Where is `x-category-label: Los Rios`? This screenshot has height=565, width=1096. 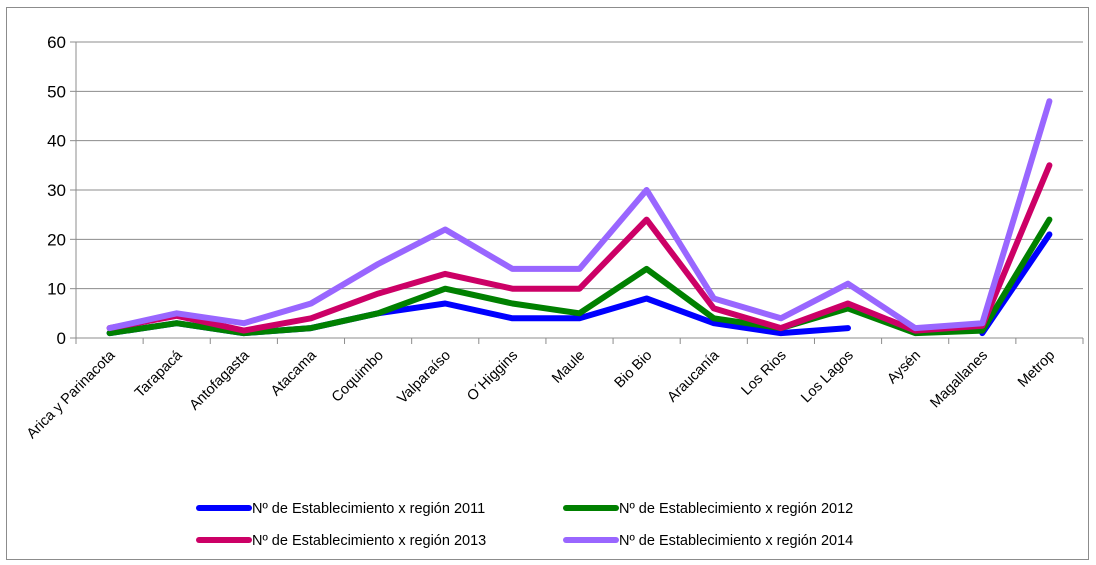
x-category-label: Los Rios is located at coordinates (764, 373).